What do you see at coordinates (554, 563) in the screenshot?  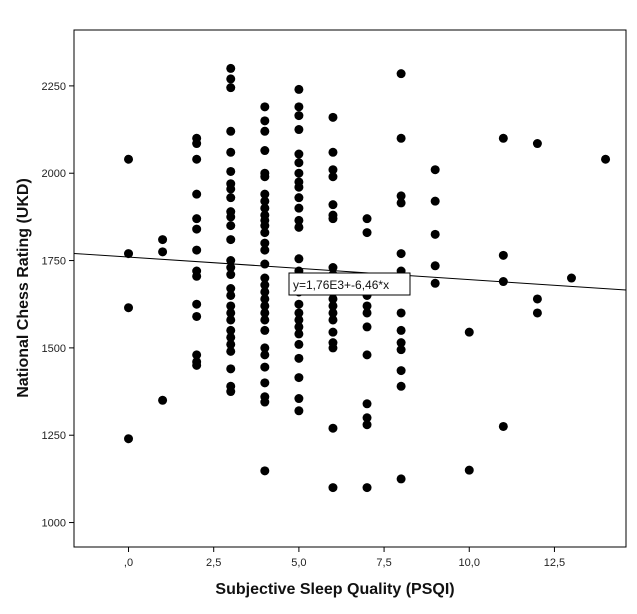 I see `x-tick-label: 12,5` at bounding box center [554, 563].